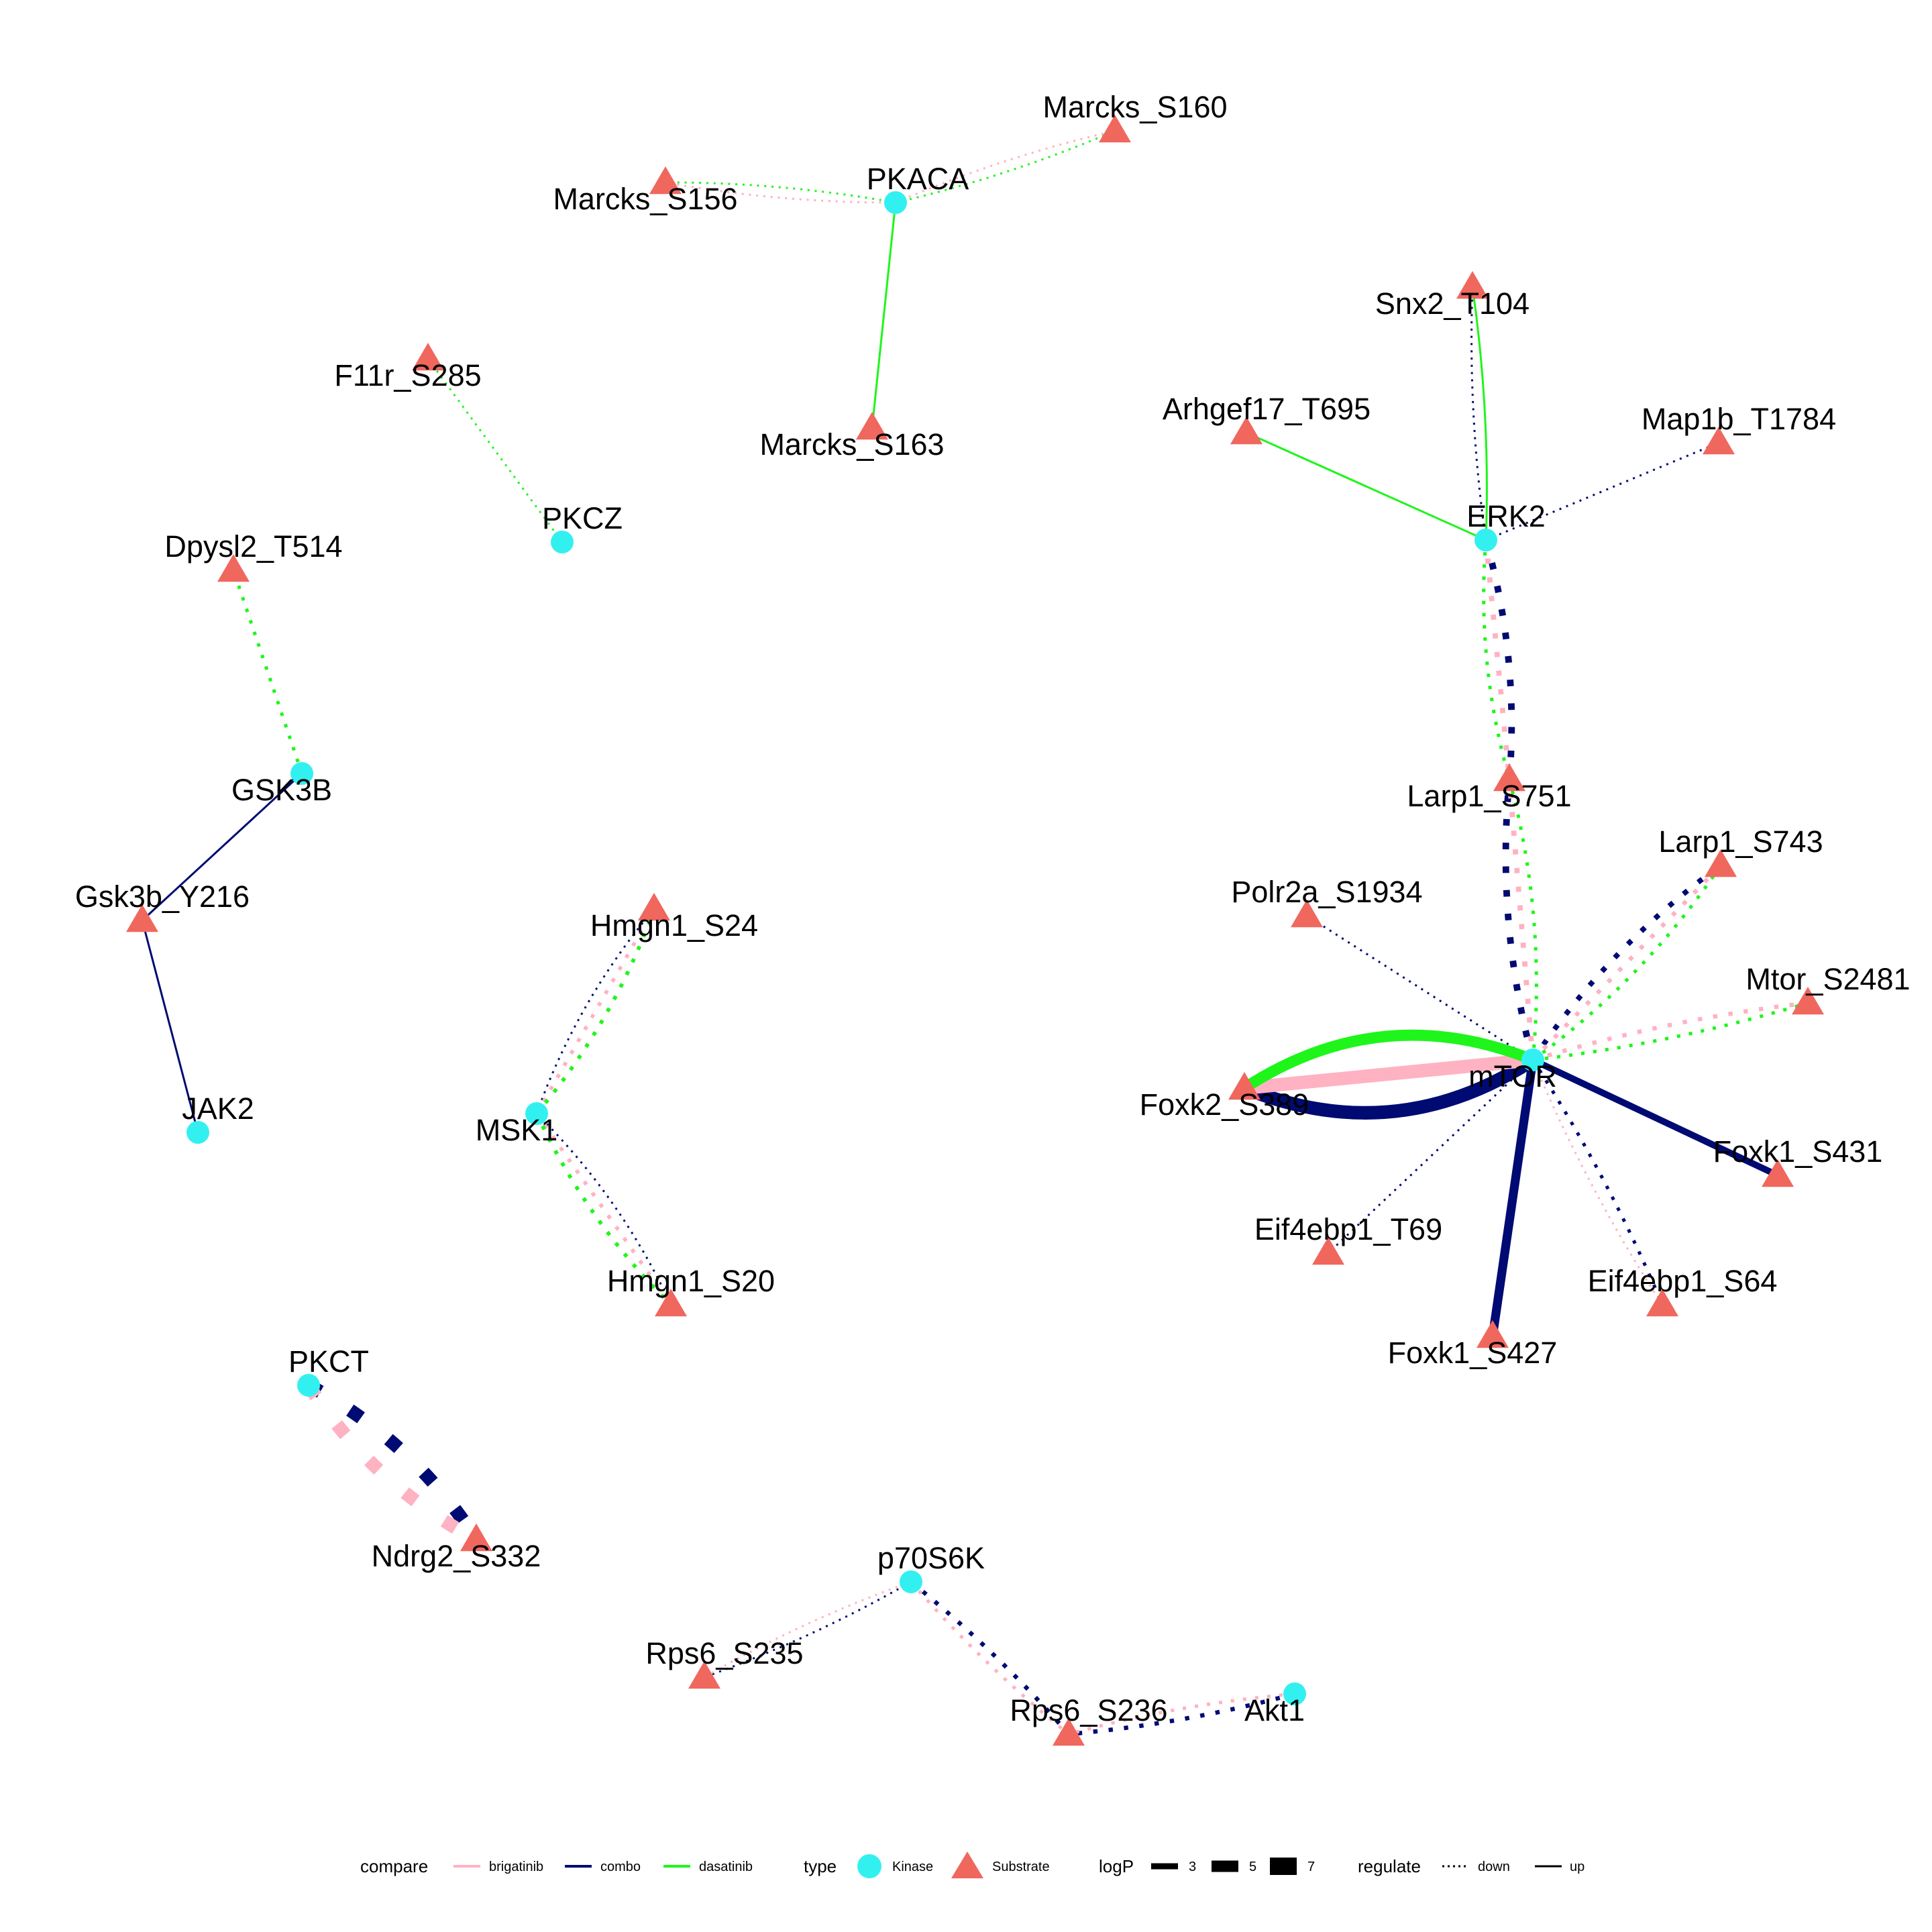  What do you see at coordinates (918, 179) in the screenshot?
I see `node-label-pkaca: PKACA` at bounding box center [918, 179].